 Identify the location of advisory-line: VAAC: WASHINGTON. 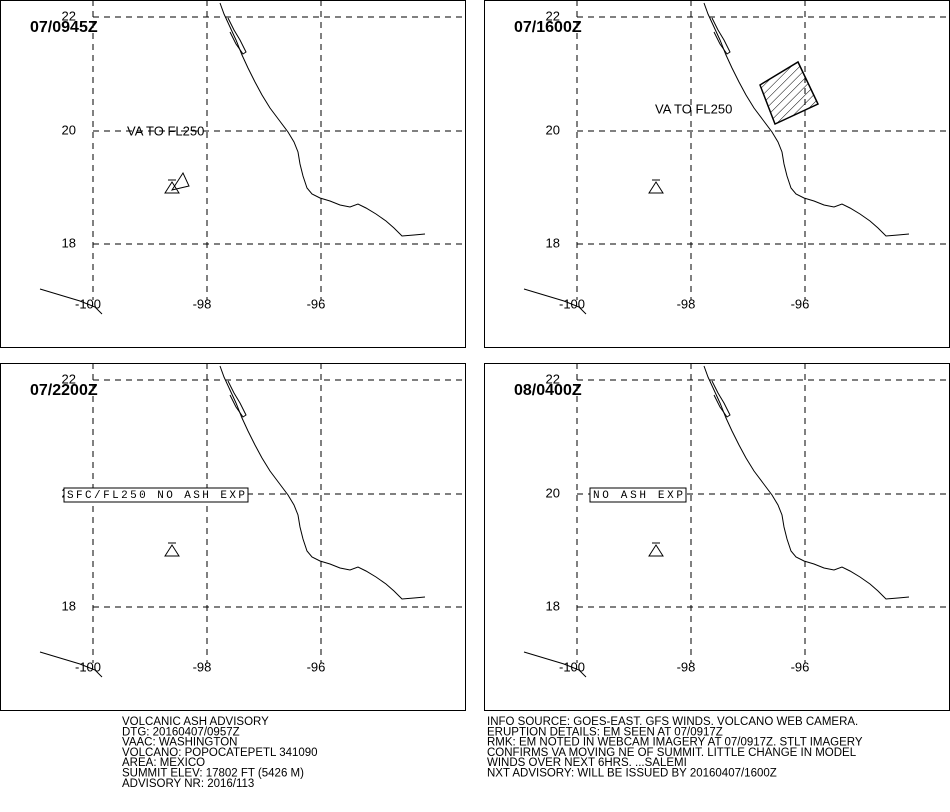
(179, 743).